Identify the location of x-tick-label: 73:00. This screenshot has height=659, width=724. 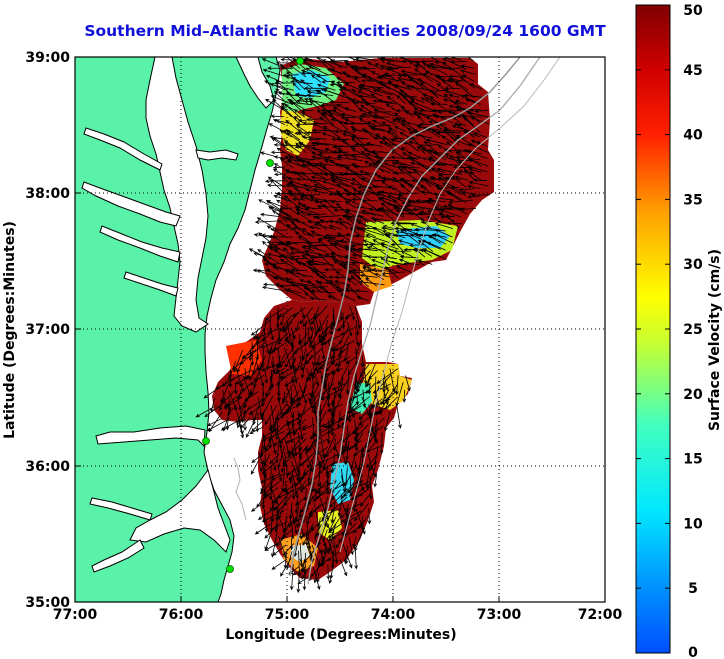
(499, 615).